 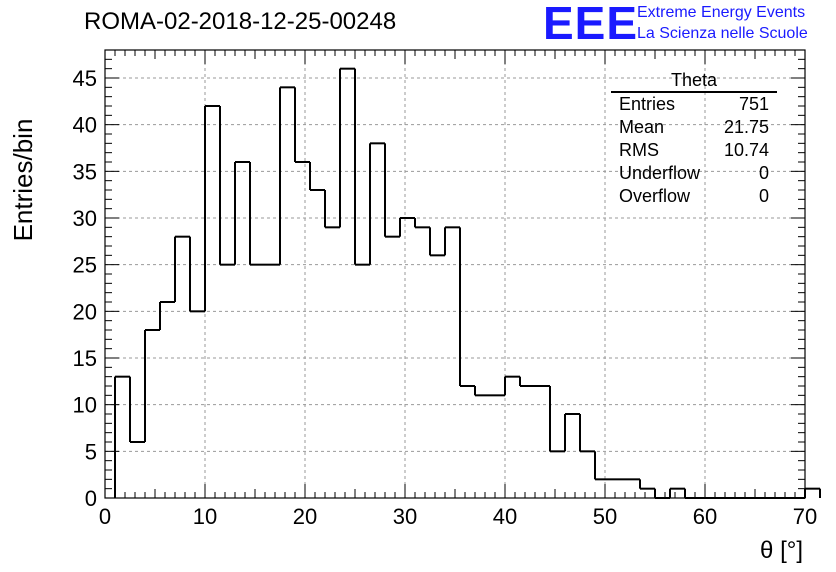 I want to click on stats-value: 21.75, so click(x=746, y=127).